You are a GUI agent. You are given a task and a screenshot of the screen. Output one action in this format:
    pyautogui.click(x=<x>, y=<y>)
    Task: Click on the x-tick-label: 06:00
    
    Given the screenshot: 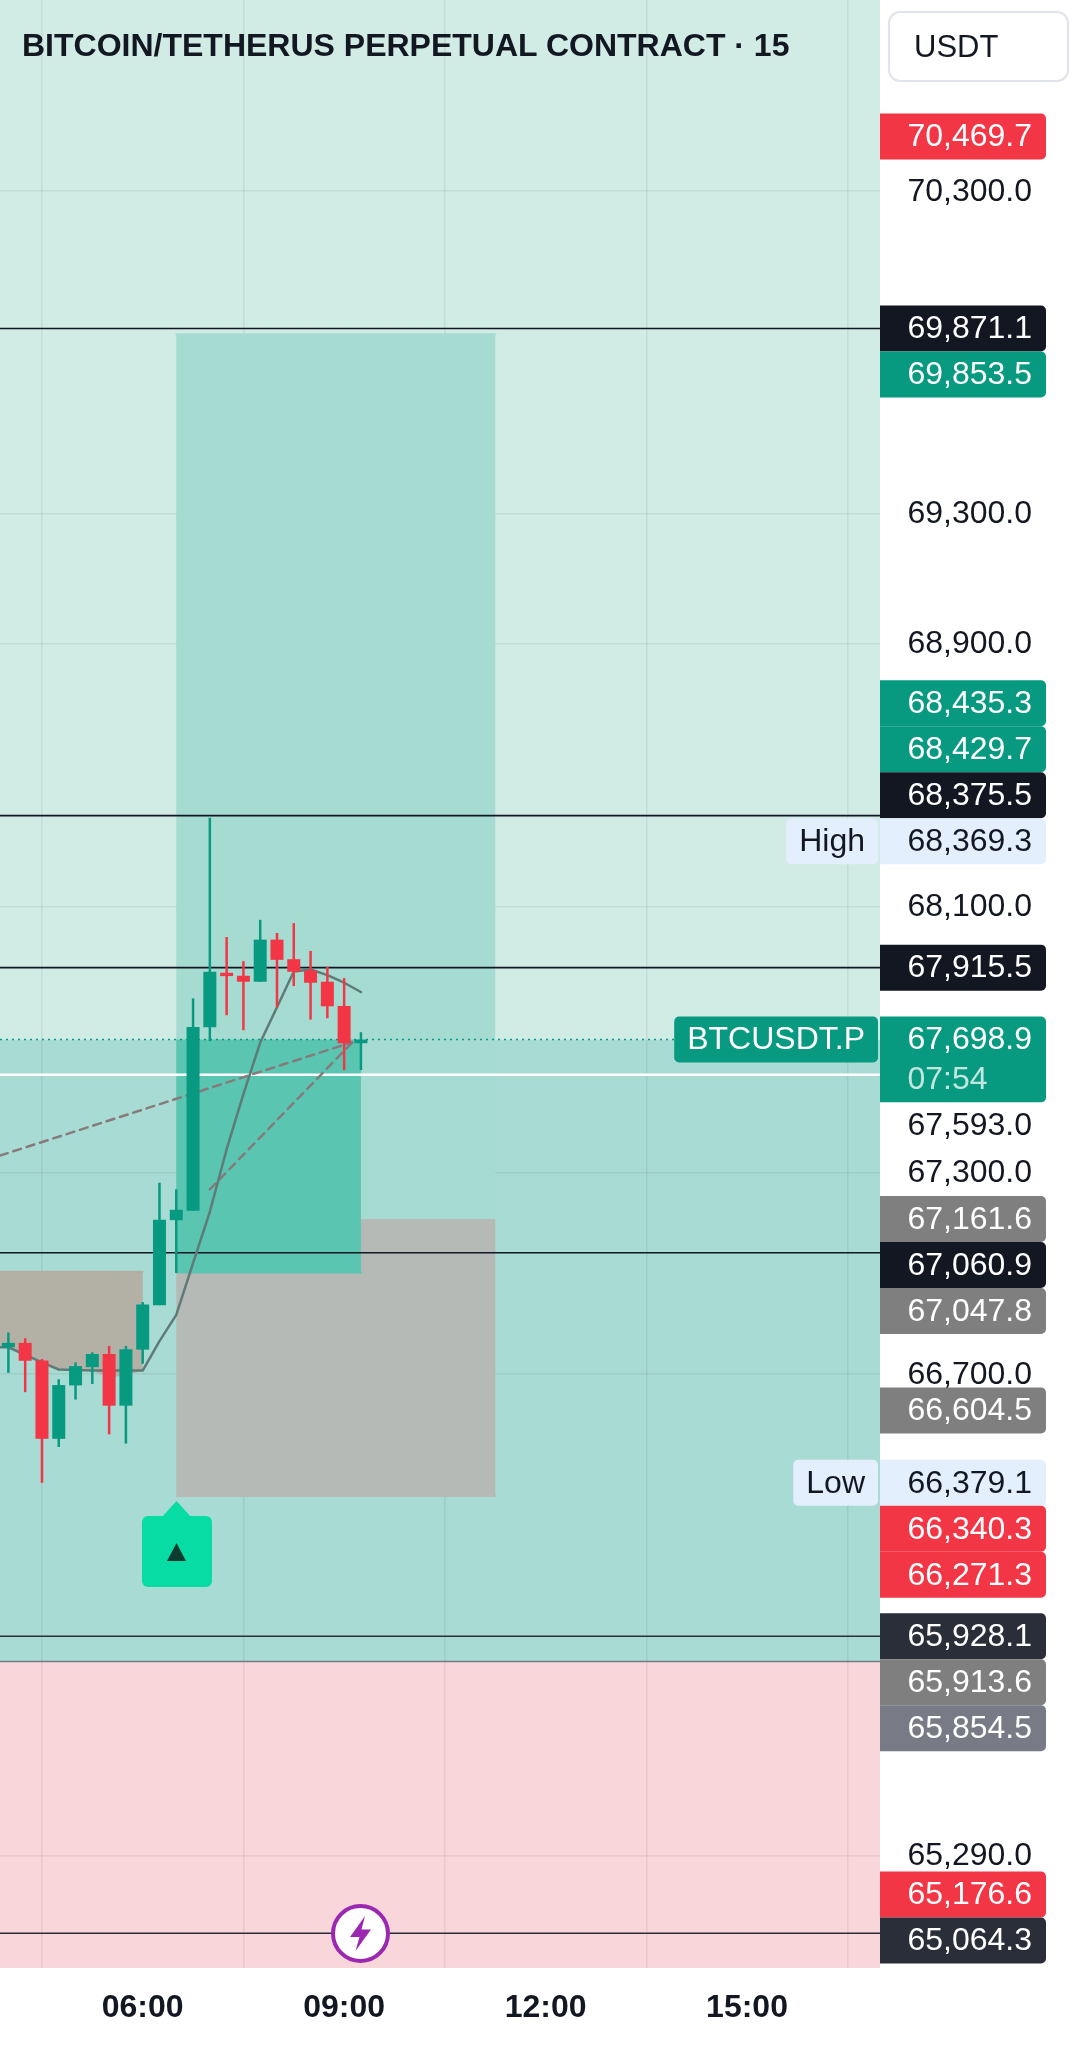 What is the action you would take?
    pyautogui.click(x=142, y=2005)
    